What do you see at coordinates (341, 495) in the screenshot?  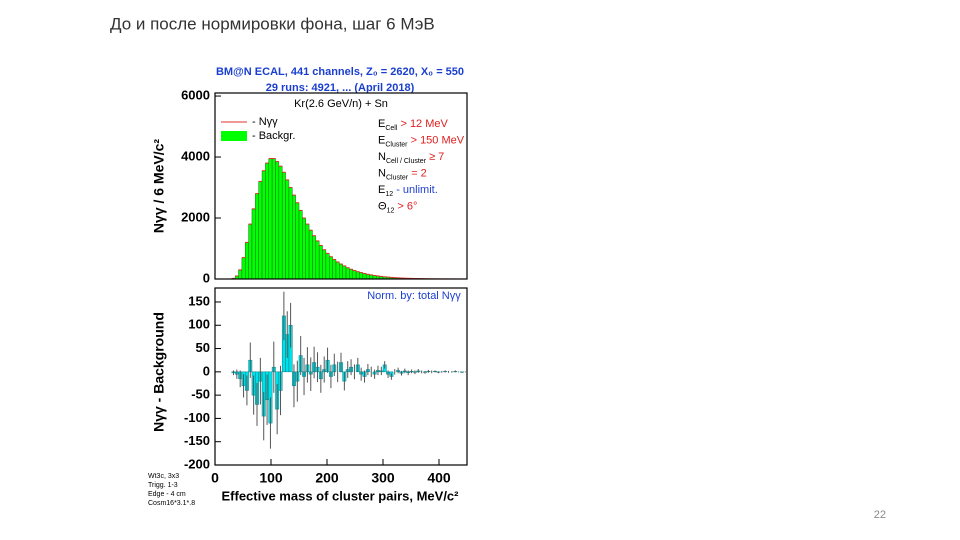 I see `x-axis-label: Effective mass of cluster pairs, MeV/c²` at bounding box center [341, 495].